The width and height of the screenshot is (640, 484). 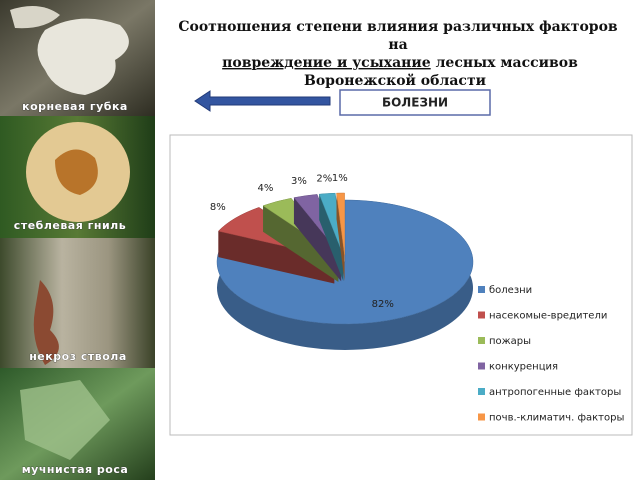 I want to click on legend-label: конкуренция, so click(x=523, y=367).